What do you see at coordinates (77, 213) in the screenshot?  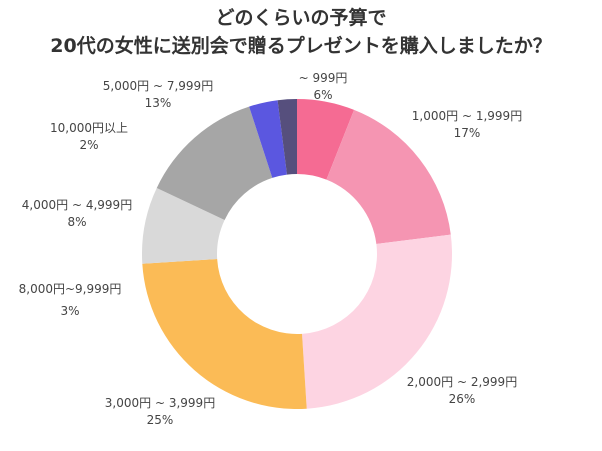 I see `slice-label: 4,000円 ~ 4,999円 8%` at bounding box center [77, 213].